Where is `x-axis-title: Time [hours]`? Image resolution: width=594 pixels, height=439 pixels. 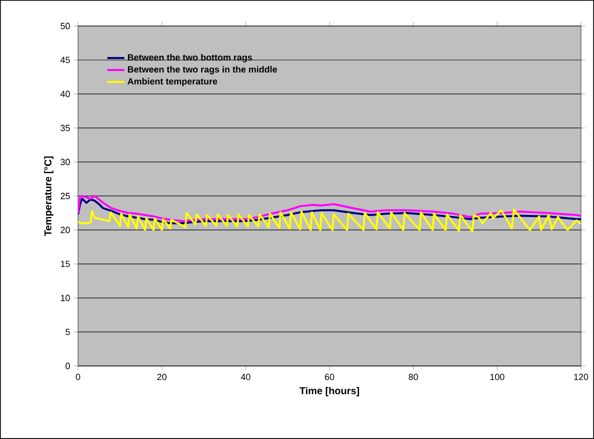 x-axis-title: Time [hours] is located at coordinates (330, 391).